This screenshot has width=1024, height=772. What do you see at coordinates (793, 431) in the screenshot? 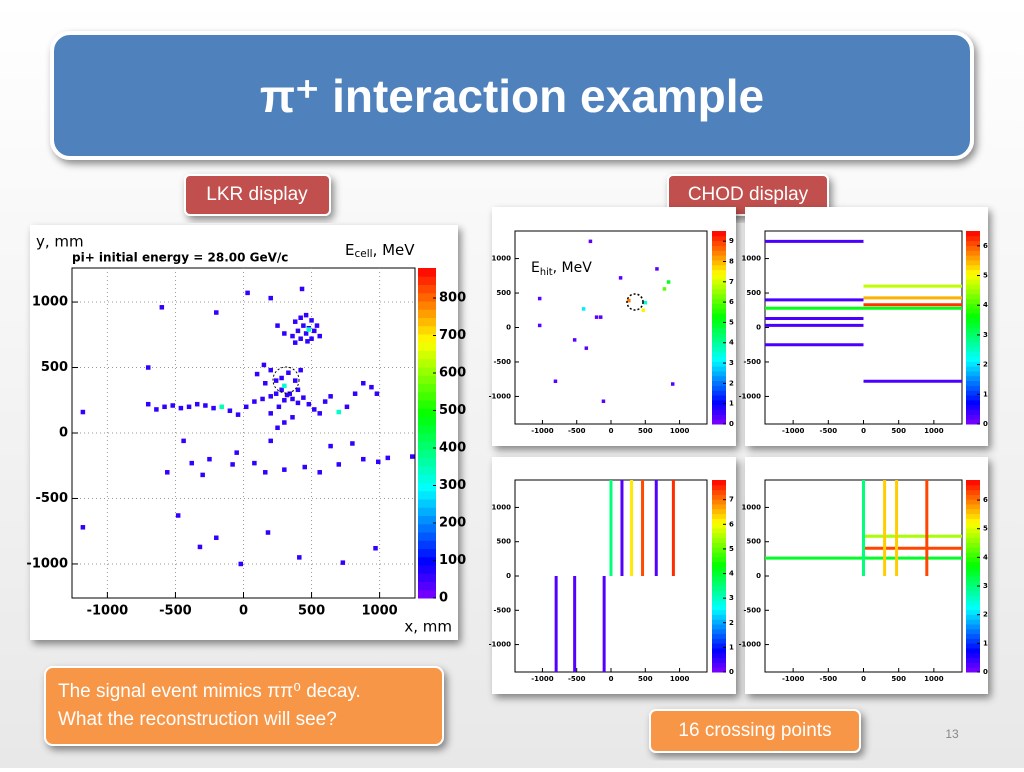
I see `x-tick-label: -1000` at bounding box center [793, 431].